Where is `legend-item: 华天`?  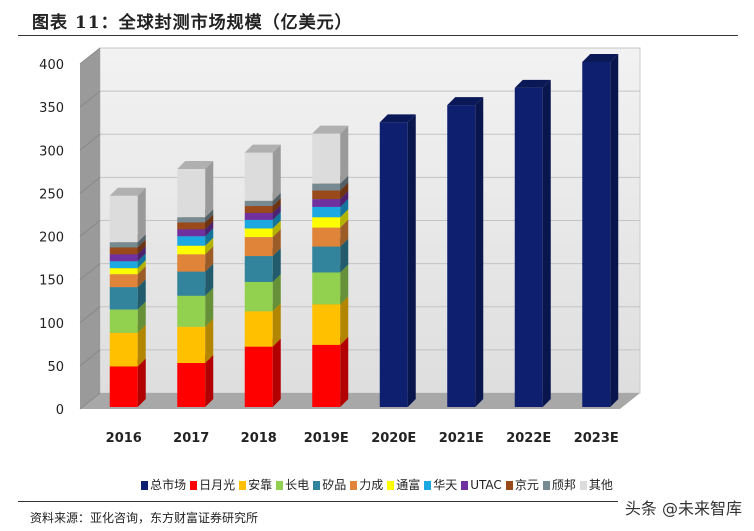 legend-item: 华天 is located at coordinates (440, 484).